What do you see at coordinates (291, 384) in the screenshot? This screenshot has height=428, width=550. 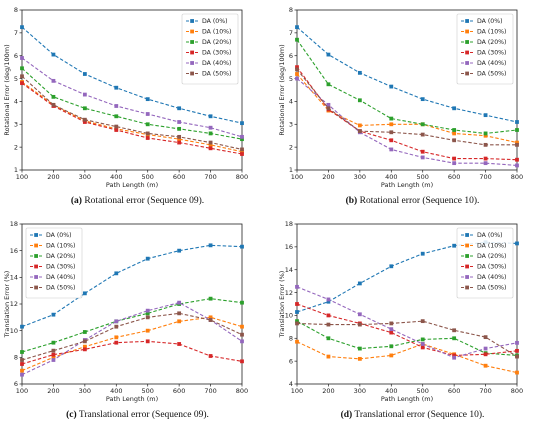 I see `y-tick-label: 4` at bounding box center [291, 384].